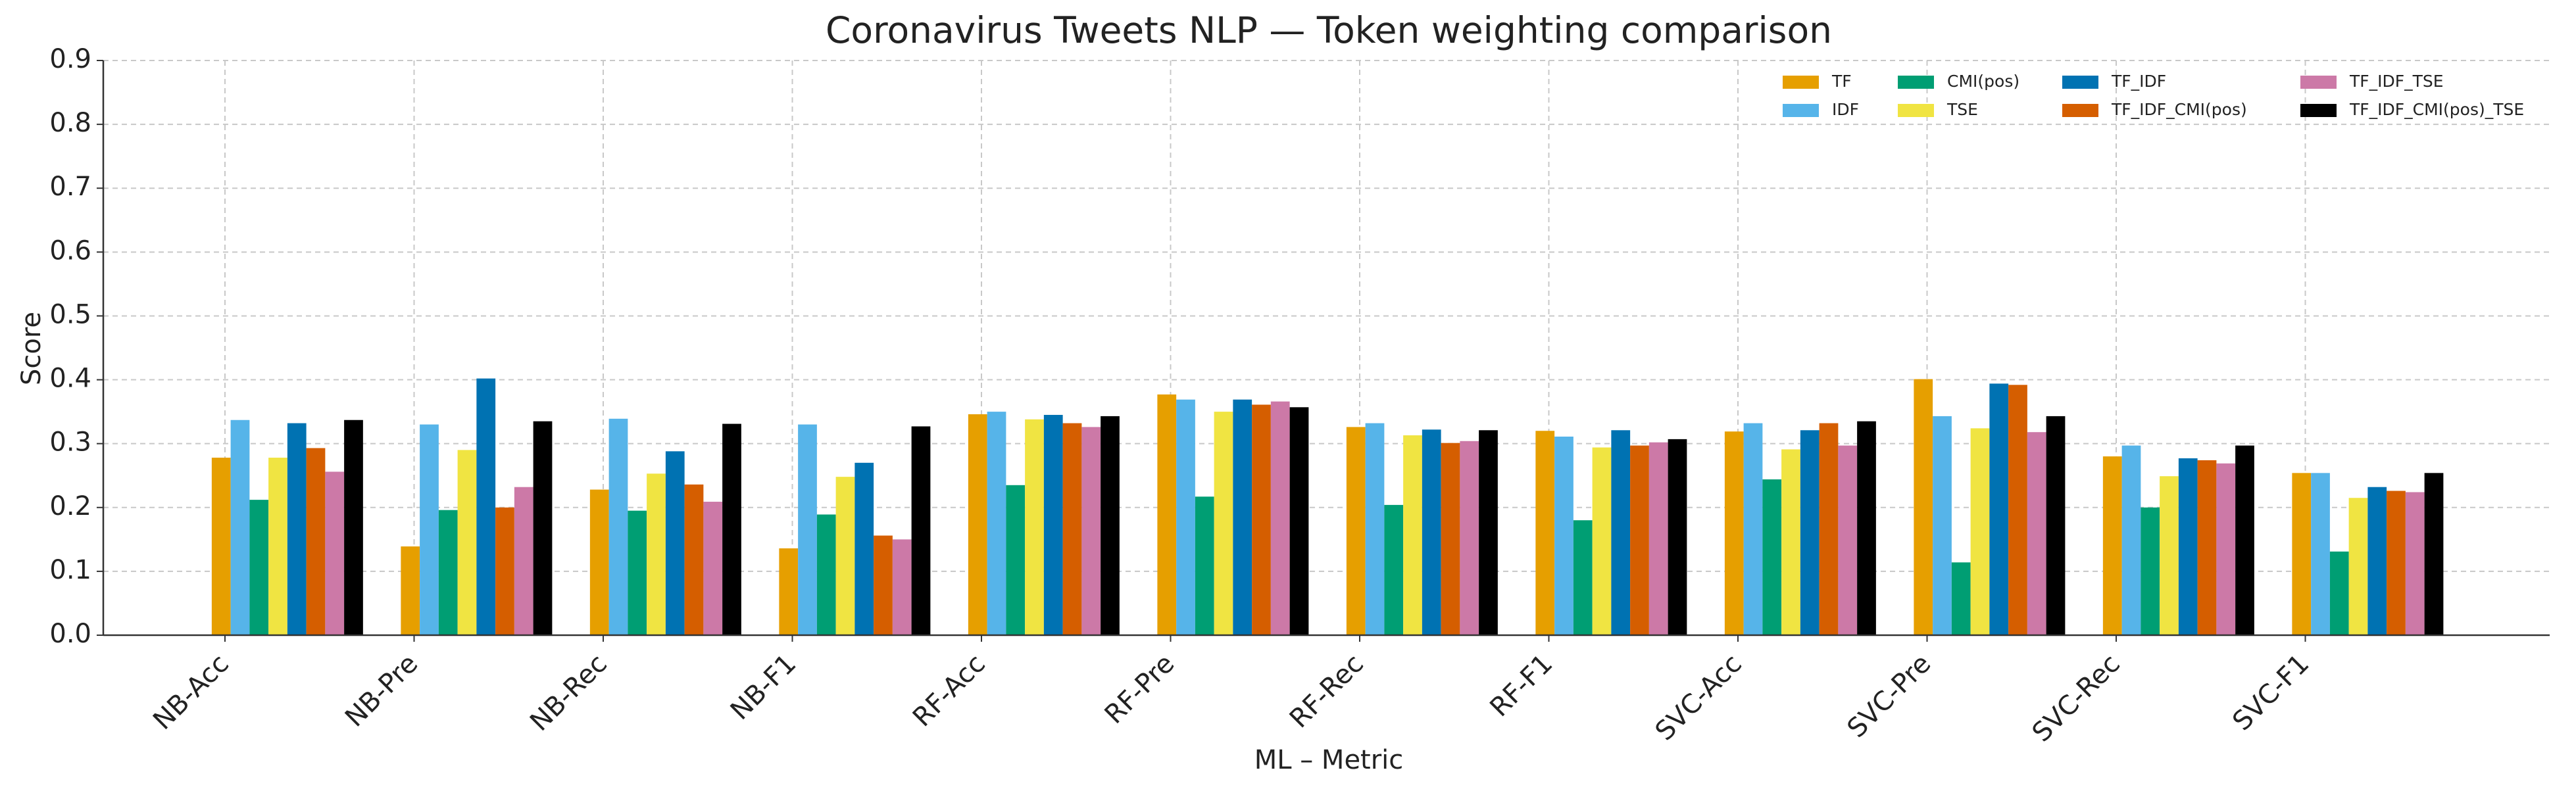 The width and height of the screenshot is (2576, 793). I want to click on y-tick-label: 0.8, so click(70, 123).